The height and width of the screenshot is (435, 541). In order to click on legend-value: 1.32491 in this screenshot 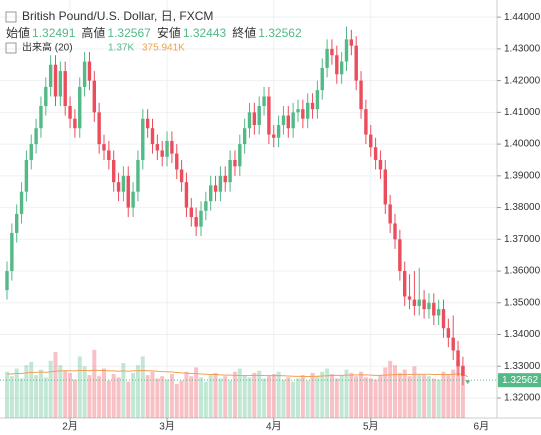, I will do `click(54, 33)`.